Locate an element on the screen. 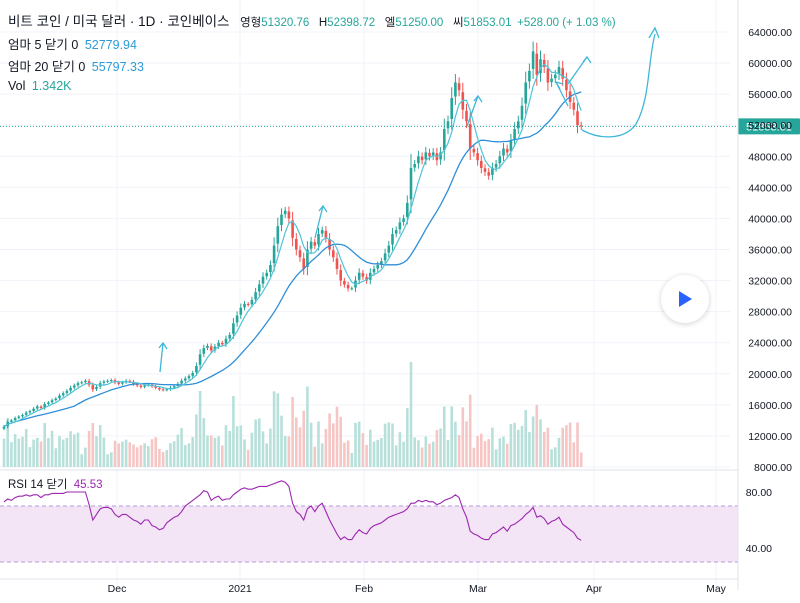 The width and height of the screenshot is (800, 603). ma20-legend: 엄마 20 닫기 0 55797.33 is located at coordinates (77, 65).